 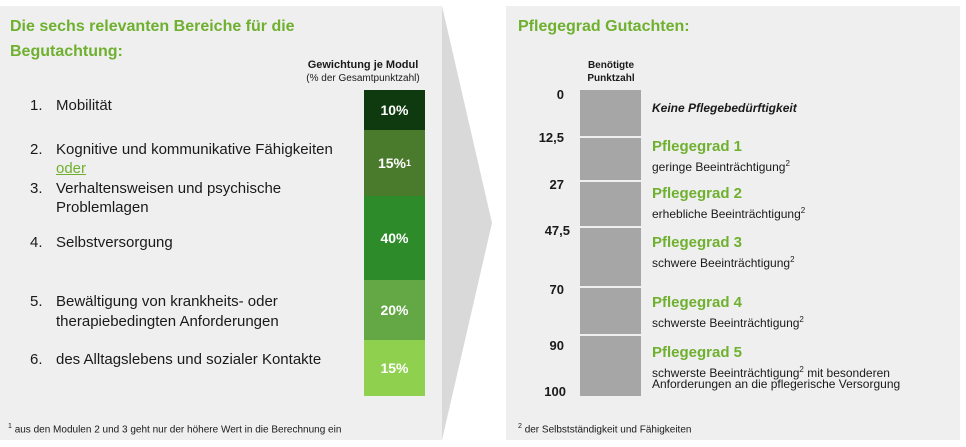 What do you see at coordinates (66, 51) in the screenshot?
I see `modules-title-line2: Begutachtung:` at bounding box center [66, 51].